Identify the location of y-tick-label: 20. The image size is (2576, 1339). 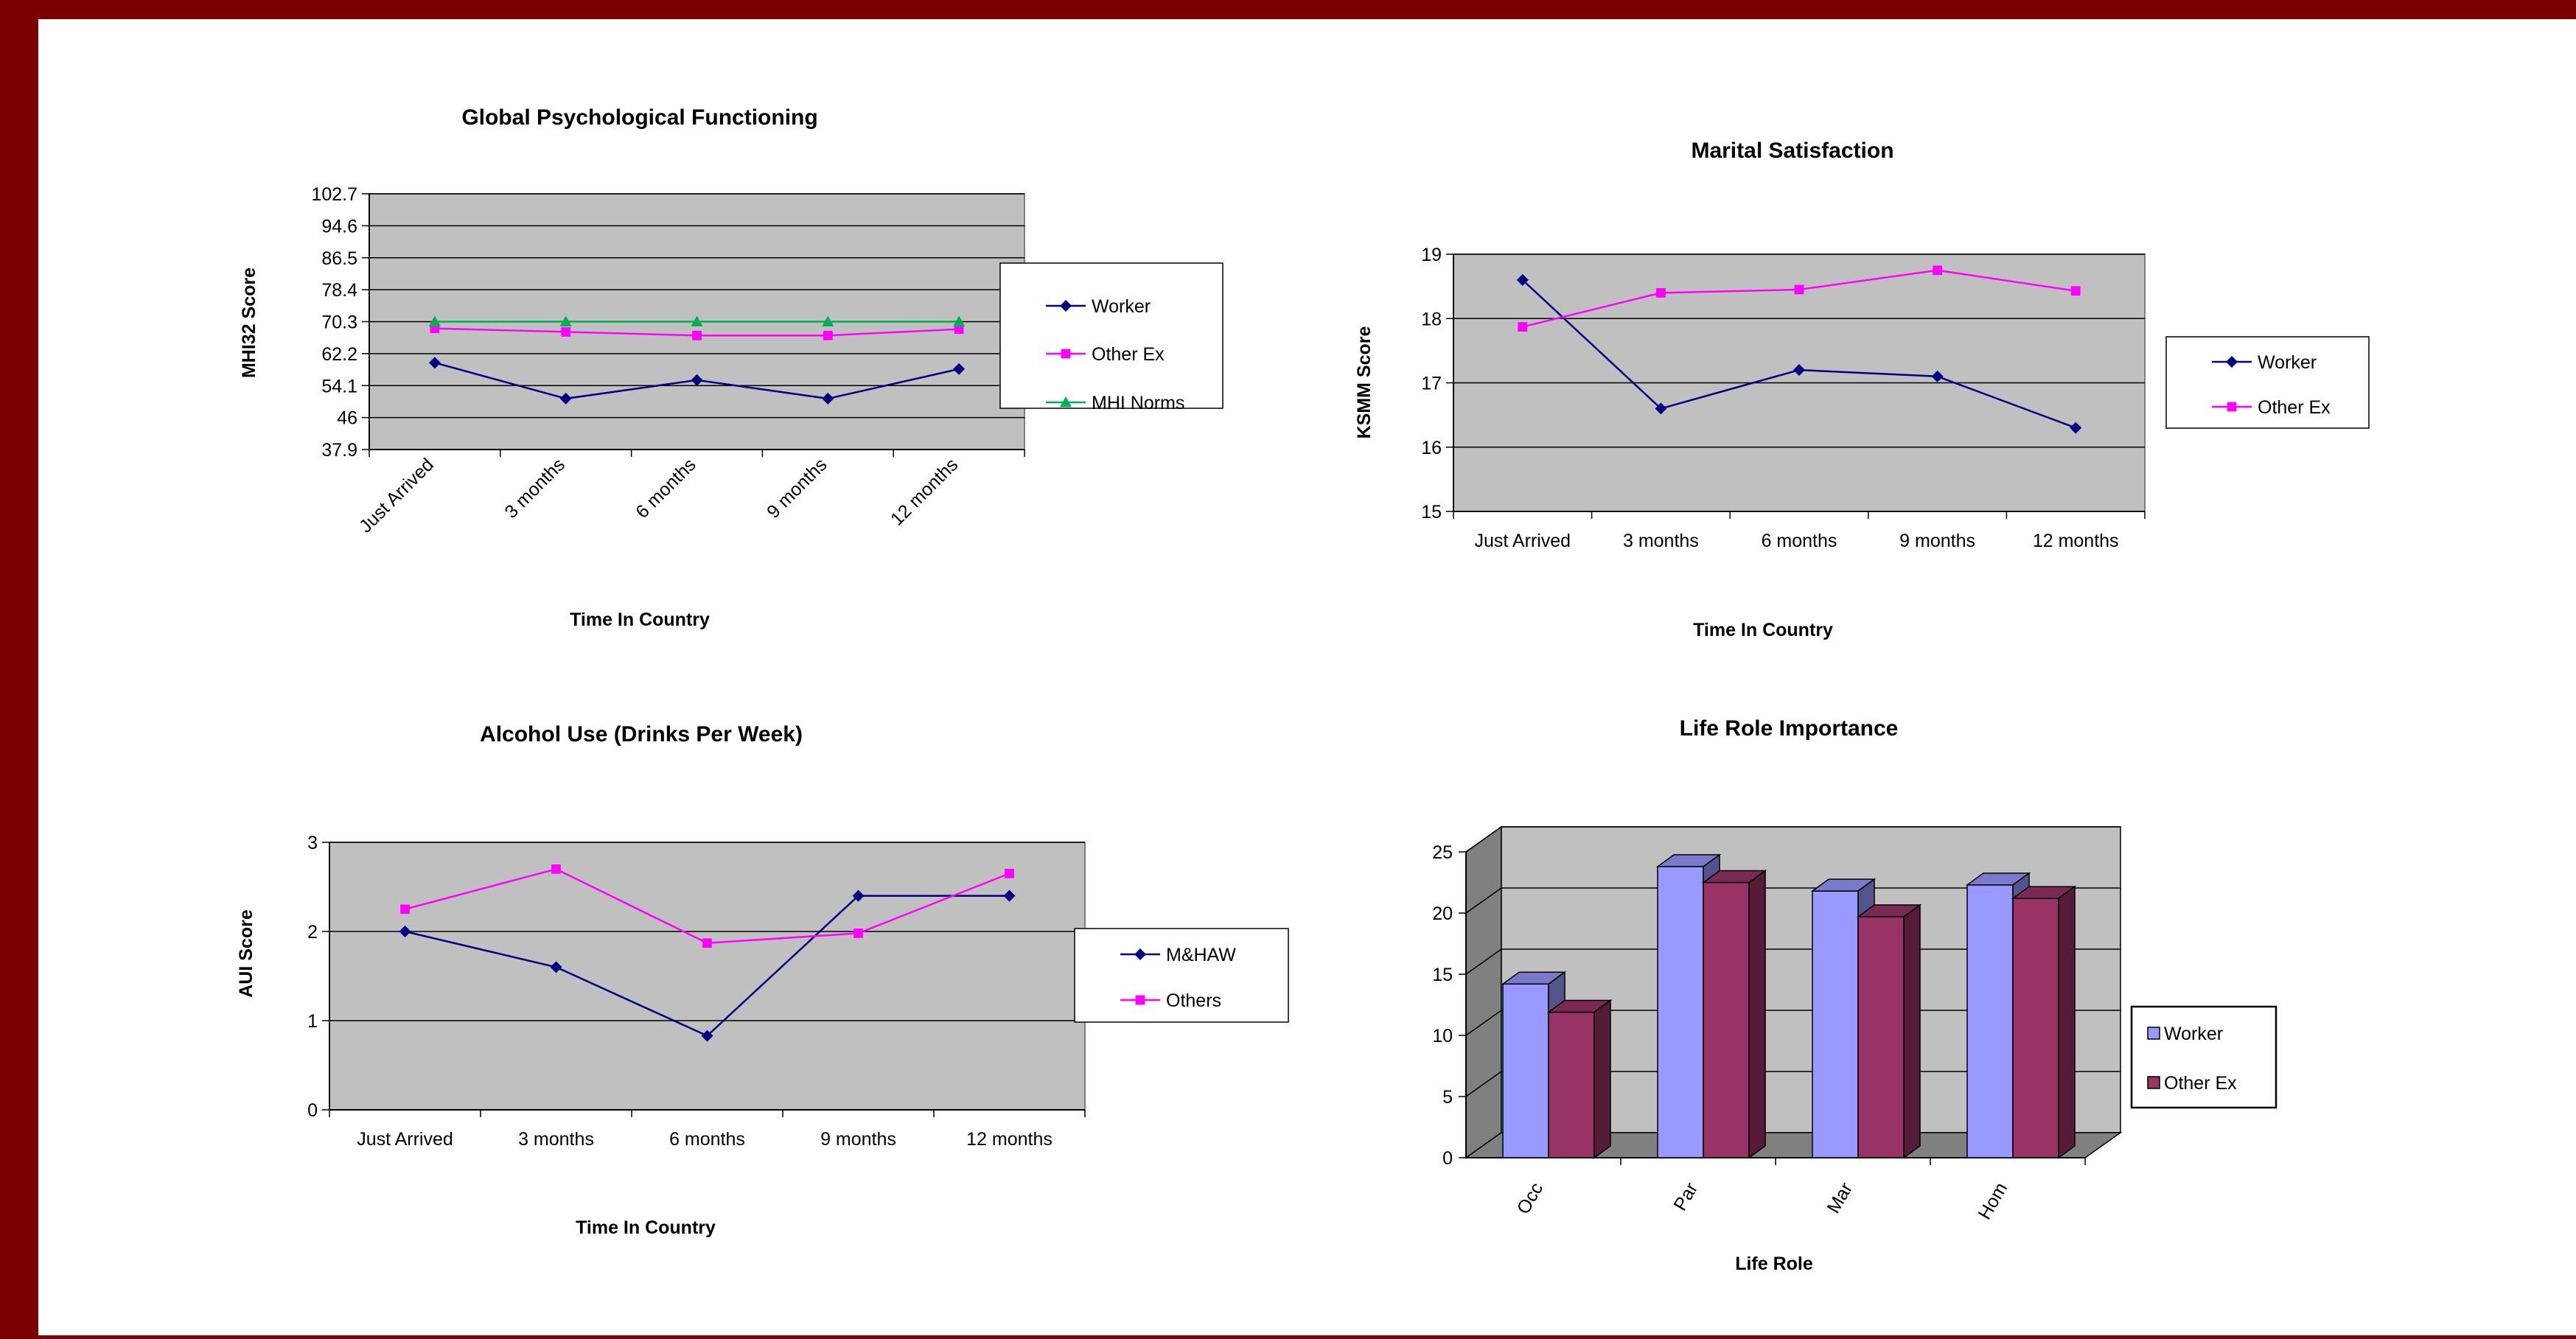
(1442, 914).